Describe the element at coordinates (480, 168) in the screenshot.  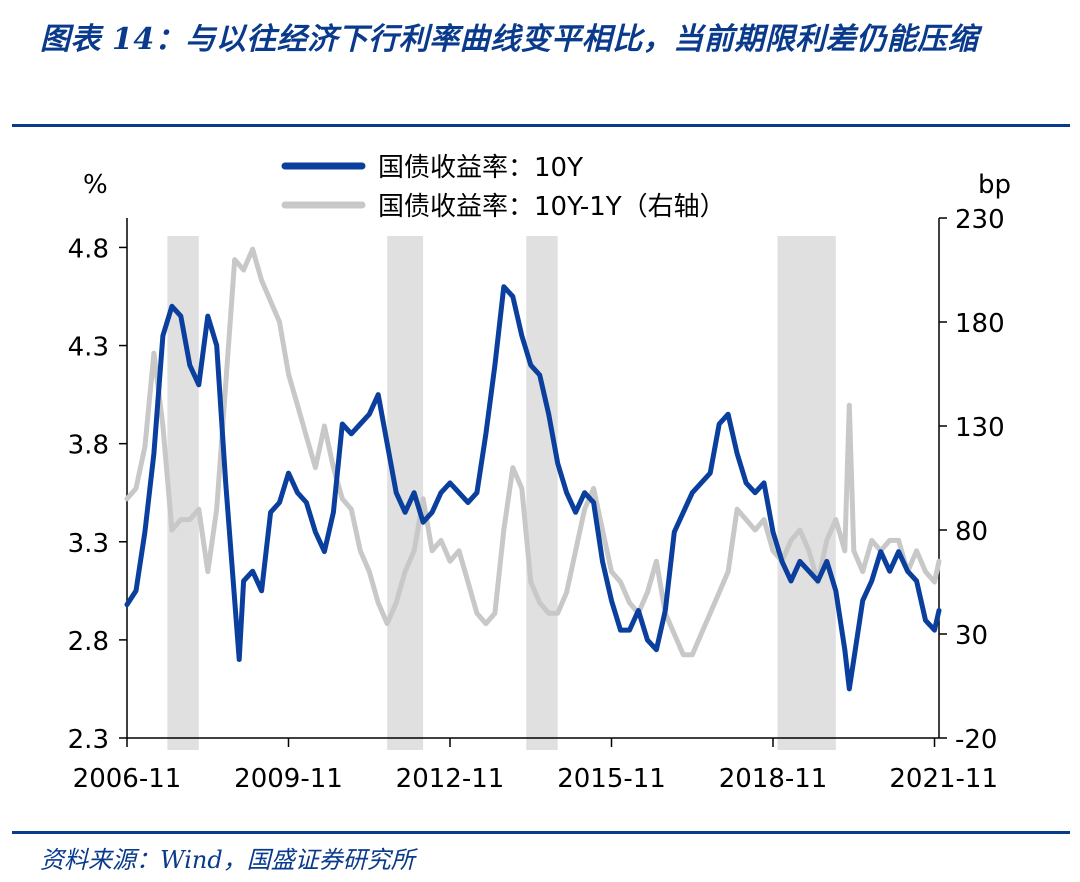
I see `legend-label-10y: 国债收益率：10Y` at that location.